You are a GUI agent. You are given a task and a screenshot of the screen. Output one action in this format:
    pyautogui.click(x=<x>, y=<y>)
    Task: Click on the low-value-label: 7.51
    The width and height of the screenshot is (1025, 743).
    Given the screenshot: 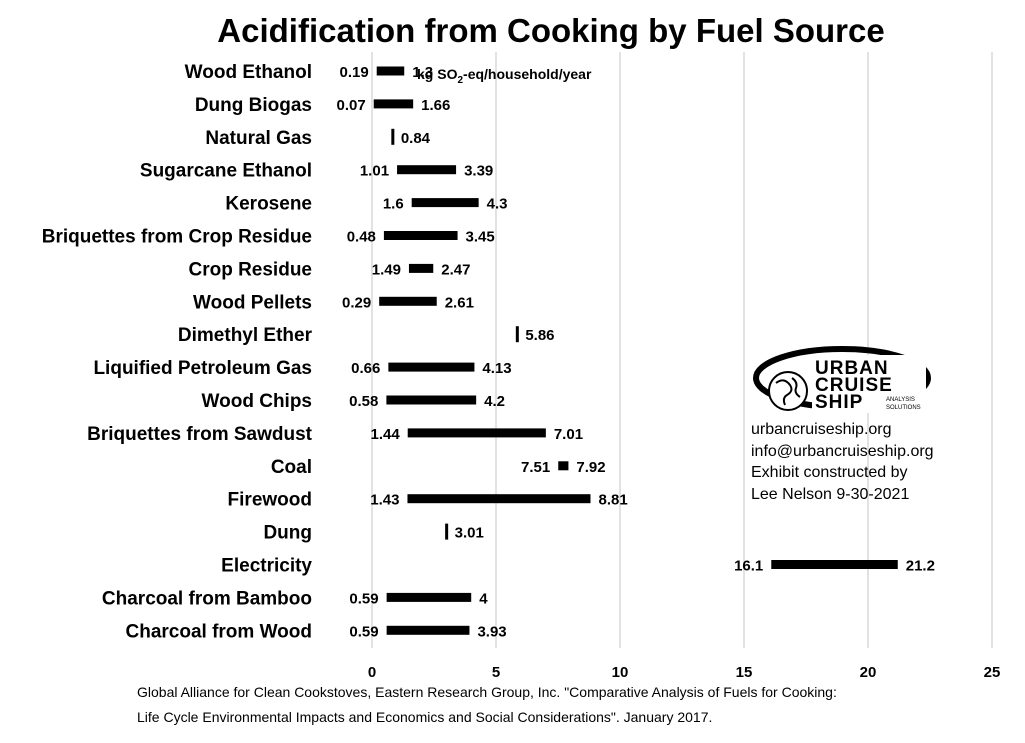 What is the action you would take?
    pyautogui.click(x=535, y=467)
    